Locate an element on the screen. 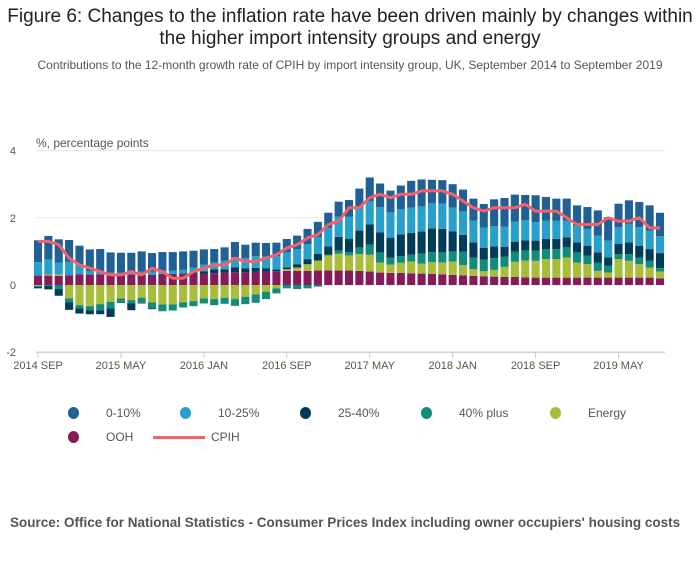 Image resolution: width=700 pixels, height=574 pixels. x-tick-label: 2018 SEP is located at coordinates (536, 366).